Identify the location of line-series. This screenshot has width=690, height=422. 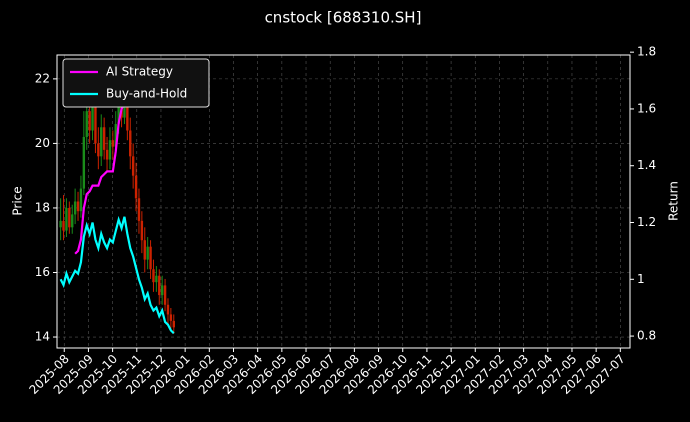
(117, 275).